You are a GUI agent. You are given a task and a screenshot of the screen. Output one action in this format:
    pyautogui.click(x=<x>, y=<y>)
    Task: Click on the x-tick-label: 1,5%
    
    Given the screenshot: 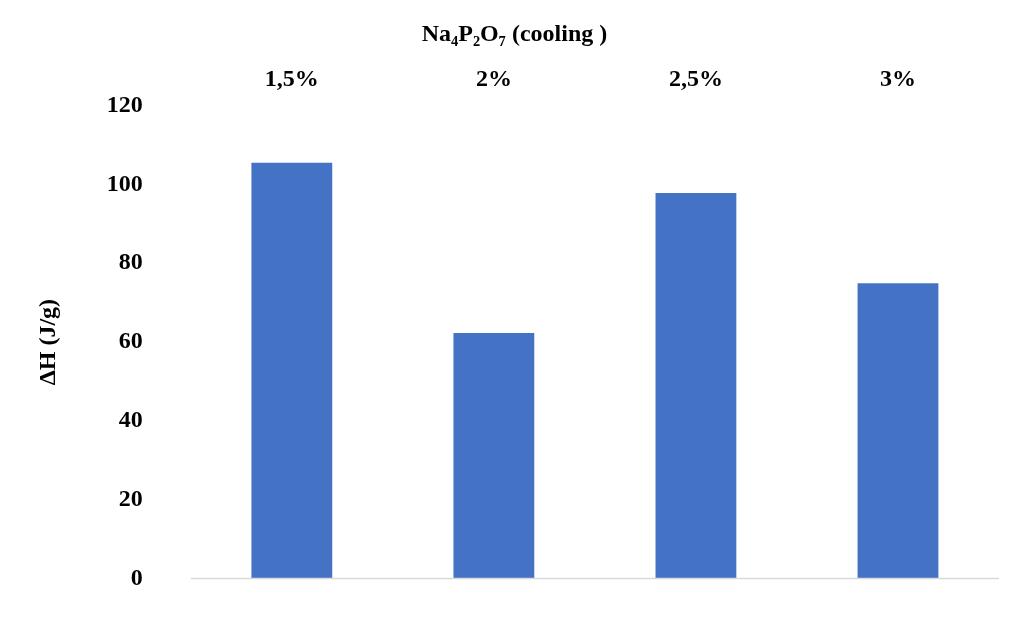 What is the action you would take?
    pyautogui.click(x=291, y=78)
    